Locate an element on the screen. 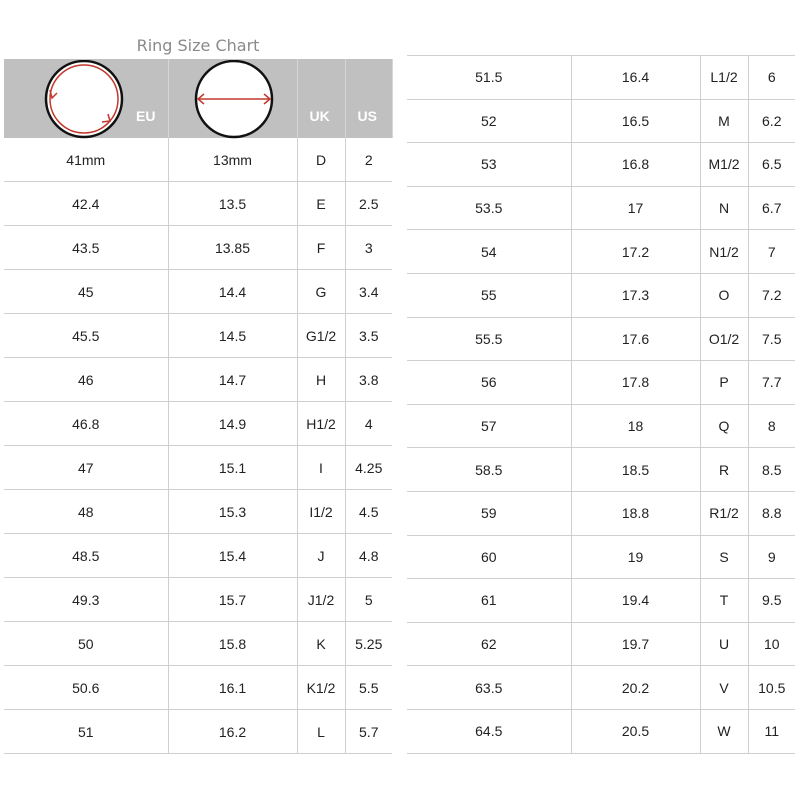 The image size is (800, 800). diameter-mm: 19.7 is located at coordinates (636, 644).